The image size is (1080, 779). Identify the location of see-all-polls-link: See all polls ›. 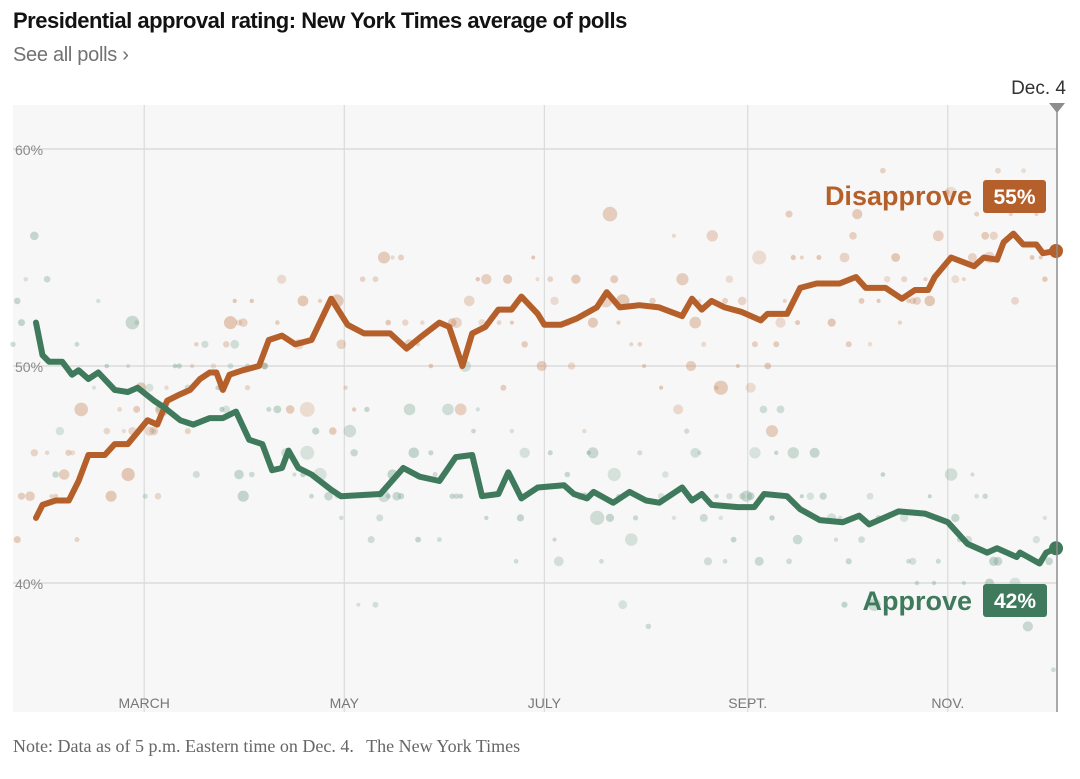
(71, 55).